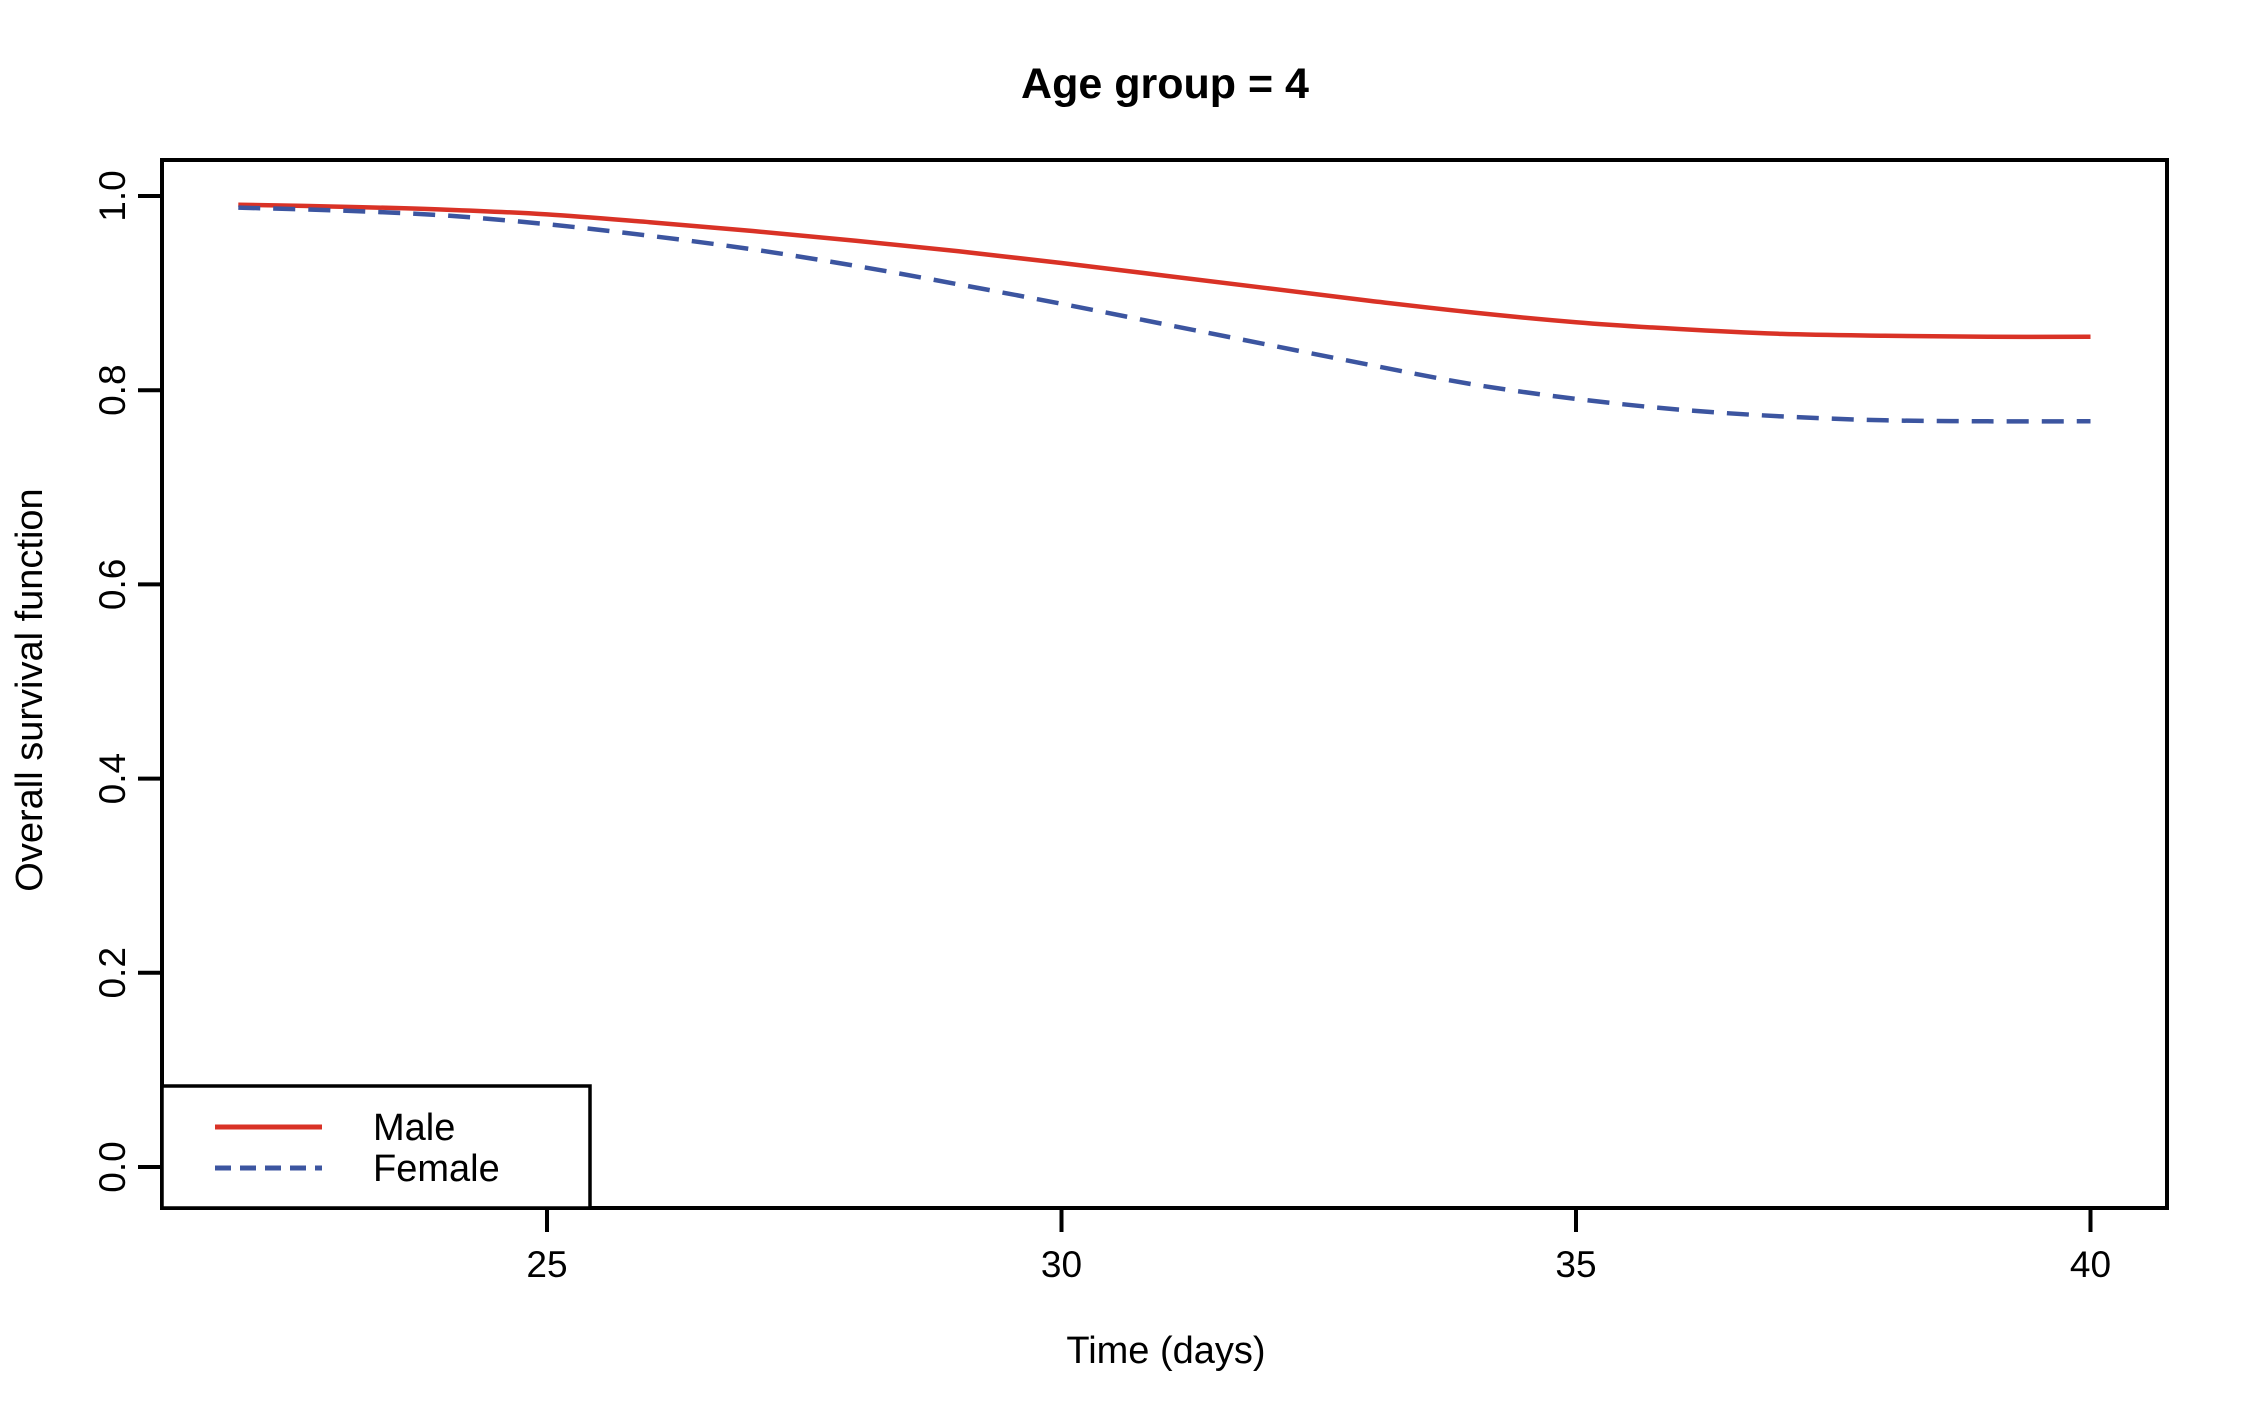  I want to click on curve-female, so click(1164, 314).